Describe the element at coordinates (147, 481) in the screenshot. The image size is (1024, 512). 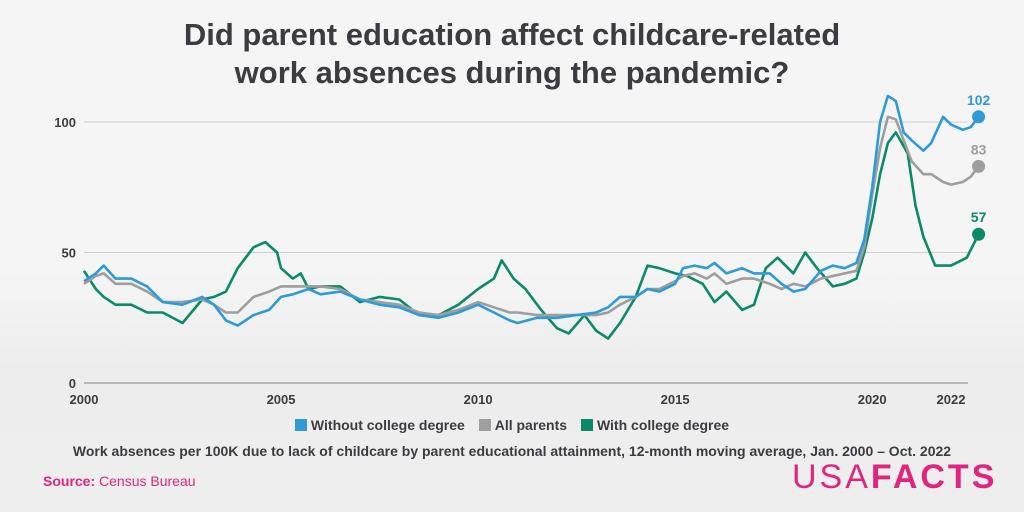
I see `source-value: Census Bureau` at that location.